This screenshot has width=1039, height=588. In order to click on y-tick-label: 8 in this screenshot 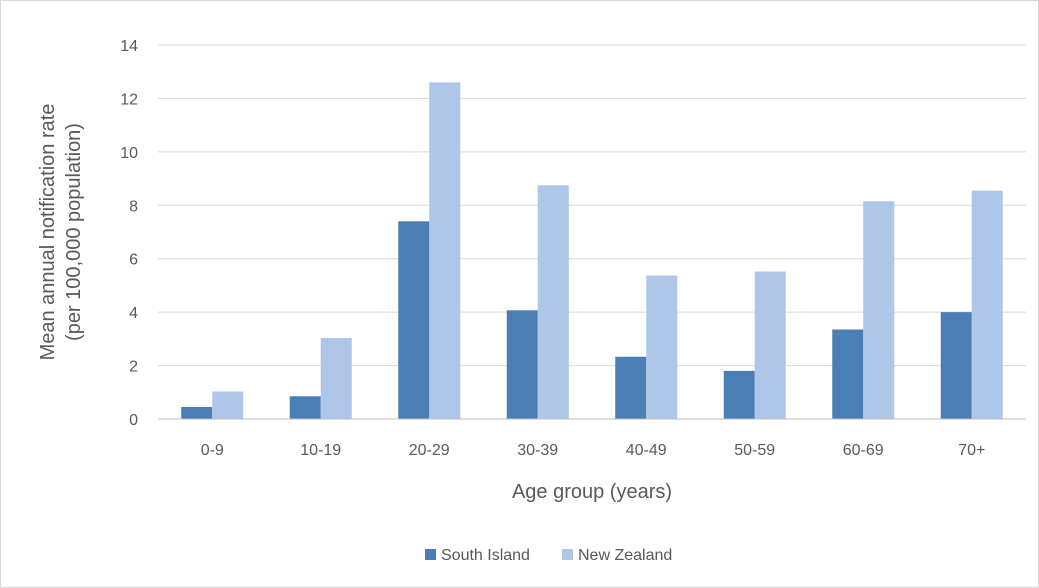, I will do `click(133, 206)`.